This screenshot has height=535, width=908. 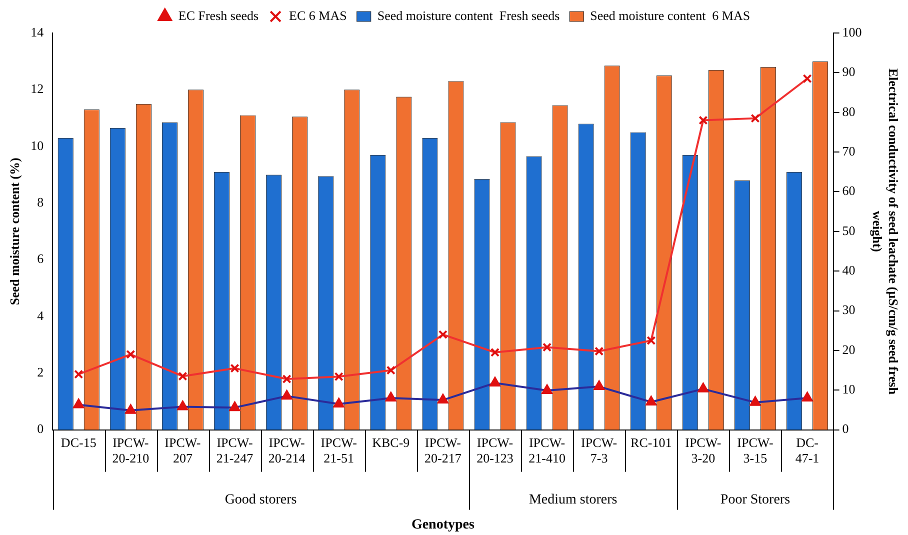 I want to click on legend-label: Seed moisture content 6 MAS, so click(x=670, y=15).